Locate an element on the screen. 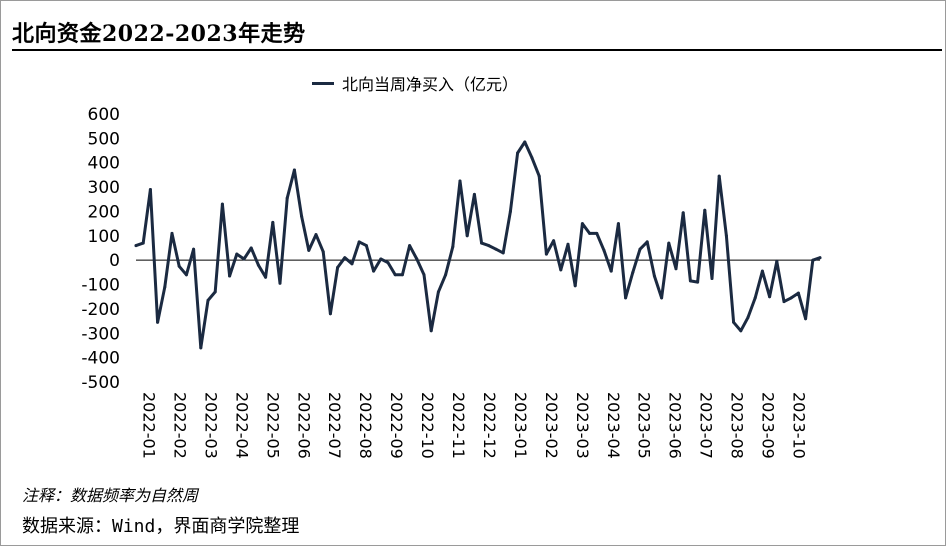  y-tick-label: -400 is located at coordinates (100, 359).